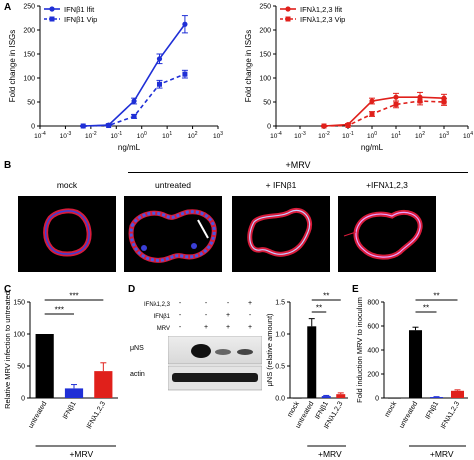 This screenshot has height=460, width=474. What do you see at coordinates (245, 352) in the screenshot?
I see `blot-band-mu-ns-ifnl` at bounding box center [245, 352].